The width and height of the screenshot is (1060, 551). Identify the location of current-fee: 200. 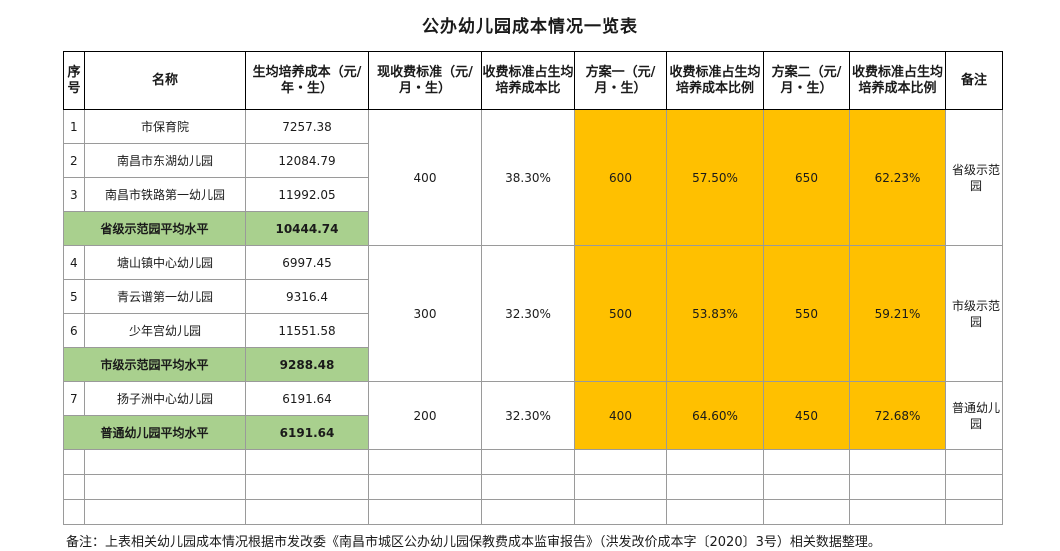
(425, 415).